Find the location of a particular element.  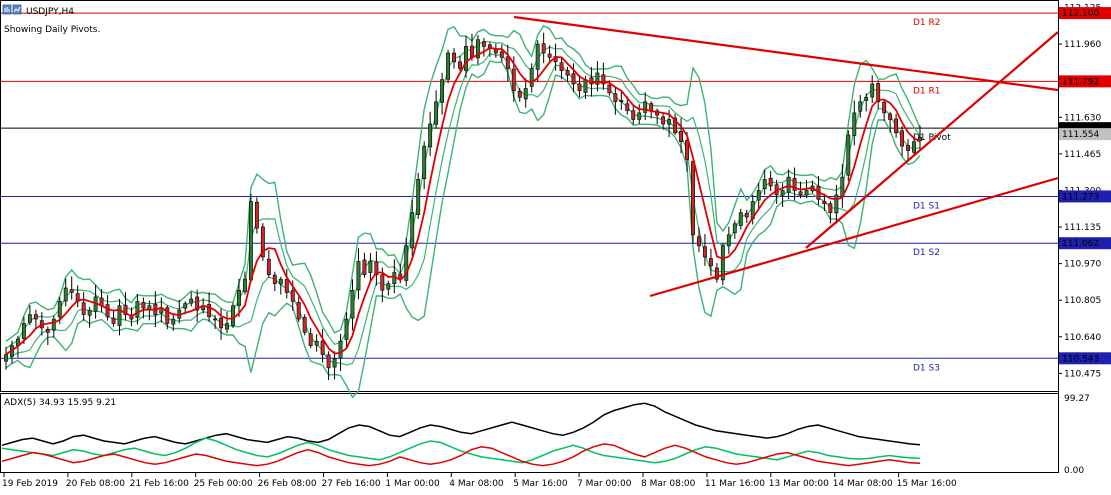

price-tick-label: 110.475 is located at coordinates (1082, 374).